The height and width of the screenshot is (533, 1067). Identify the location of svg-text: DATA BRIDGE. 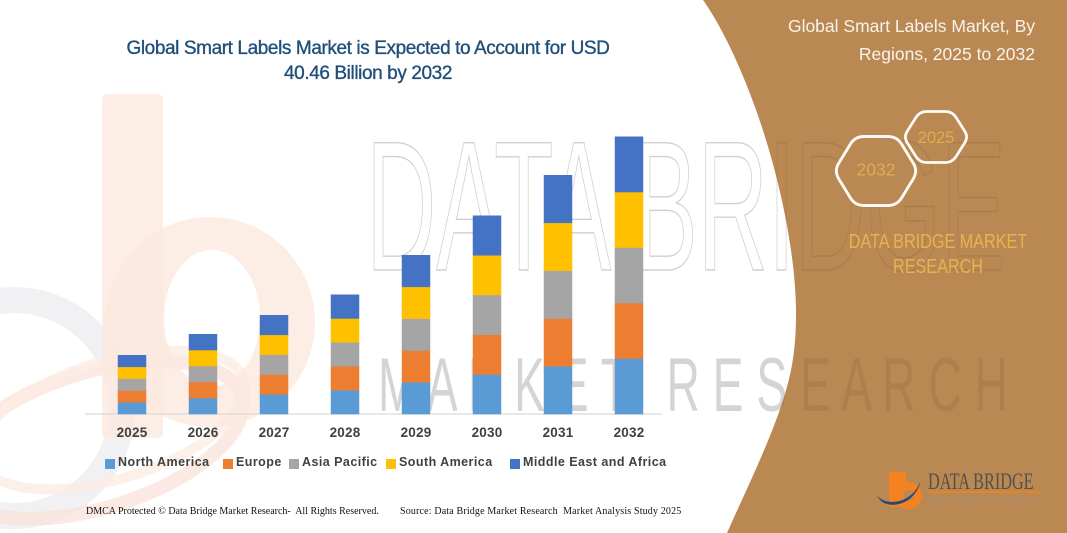
(981, 481).